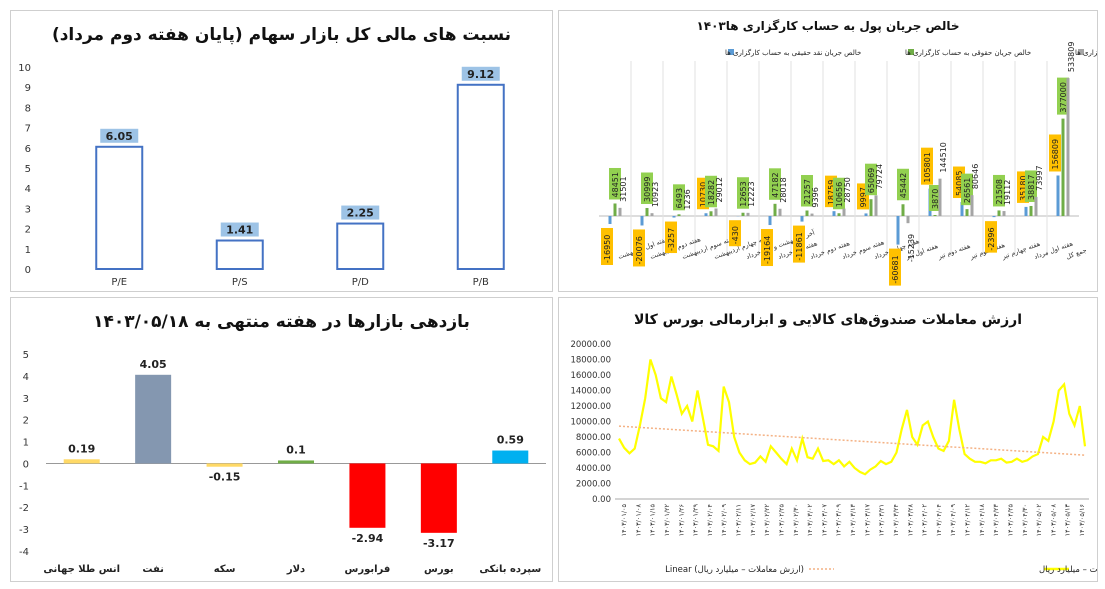 Image resolution: width=1105 pixels, height=589 pixels. What do you see at coordinates (783, 189) in the screenshot?
I see `flow-value-label: 28018` at bounding box center [783, 189].